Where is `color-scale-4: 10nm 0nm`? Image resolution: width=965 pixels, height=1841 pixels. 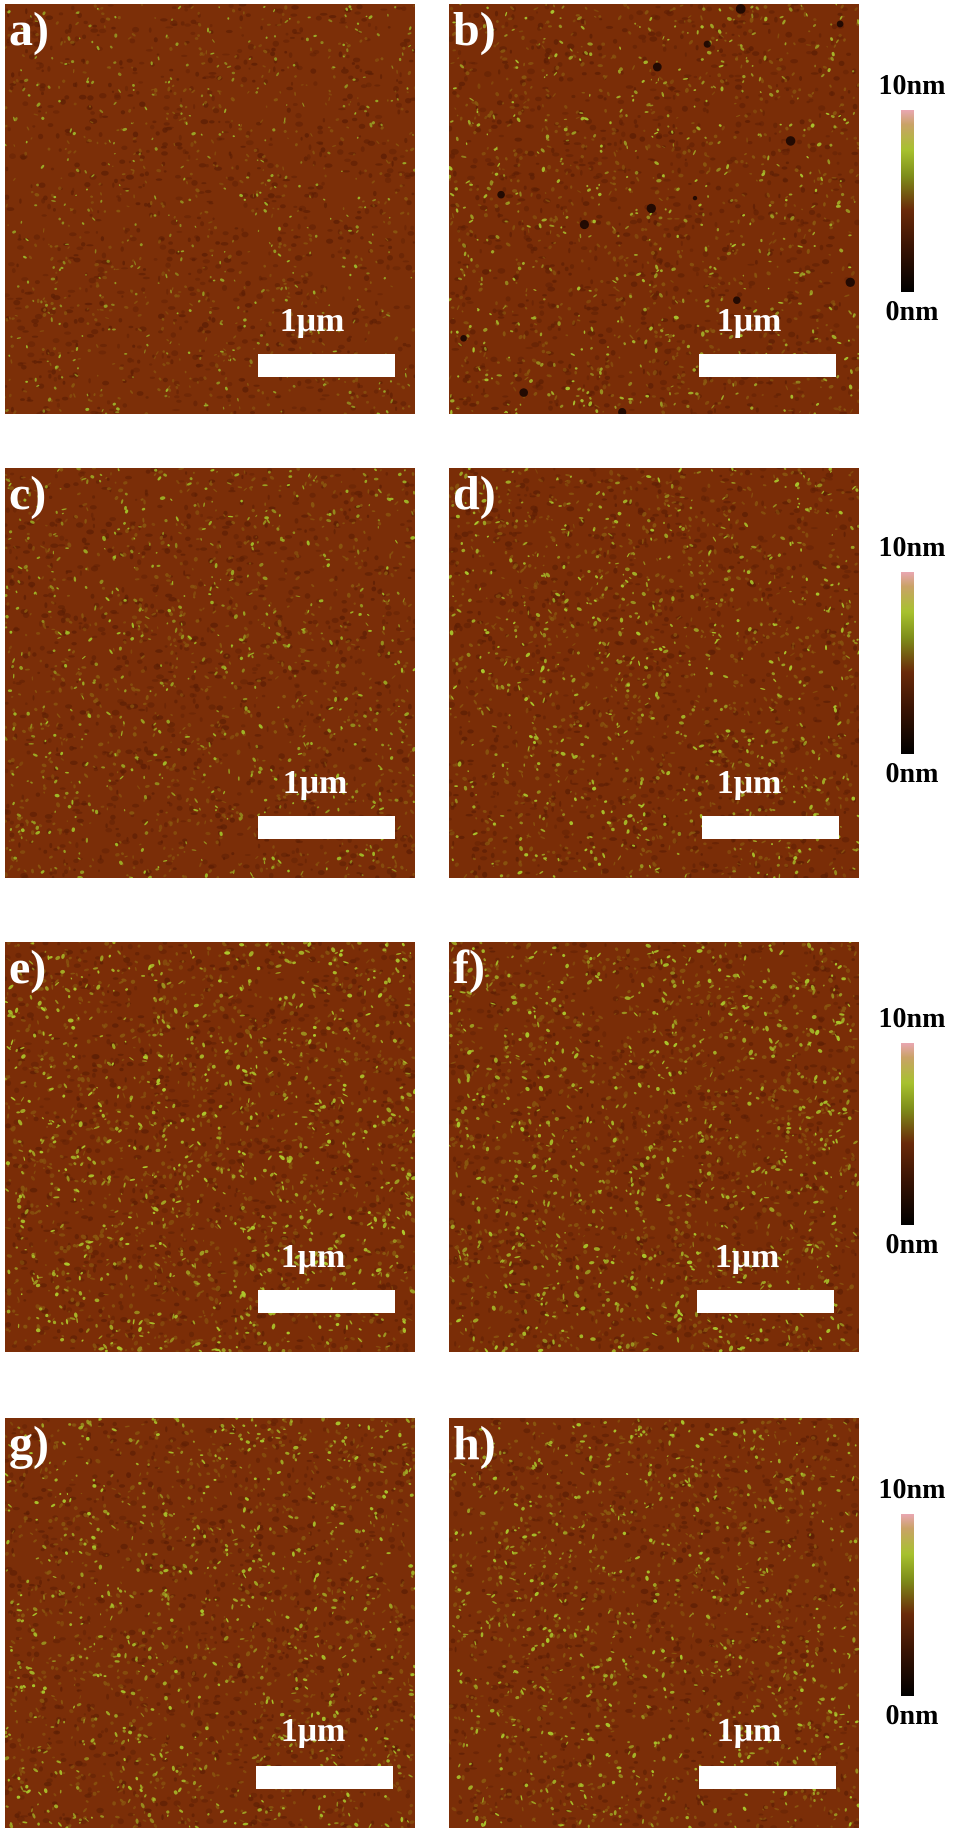 color-scale-4: 10nm 0nm is located at coordinates (912, 1611).